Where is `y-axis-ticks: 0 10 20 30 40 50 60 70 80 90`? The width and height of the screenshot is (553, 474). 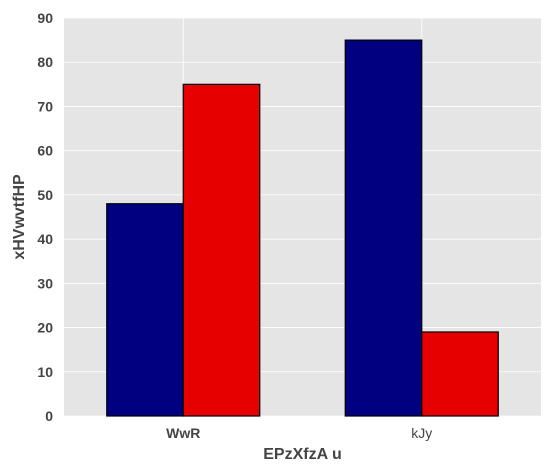 y-axis-ticks: 0 10 20 30 40 50 60 70 80 90 is located at coordinates (45, 217).